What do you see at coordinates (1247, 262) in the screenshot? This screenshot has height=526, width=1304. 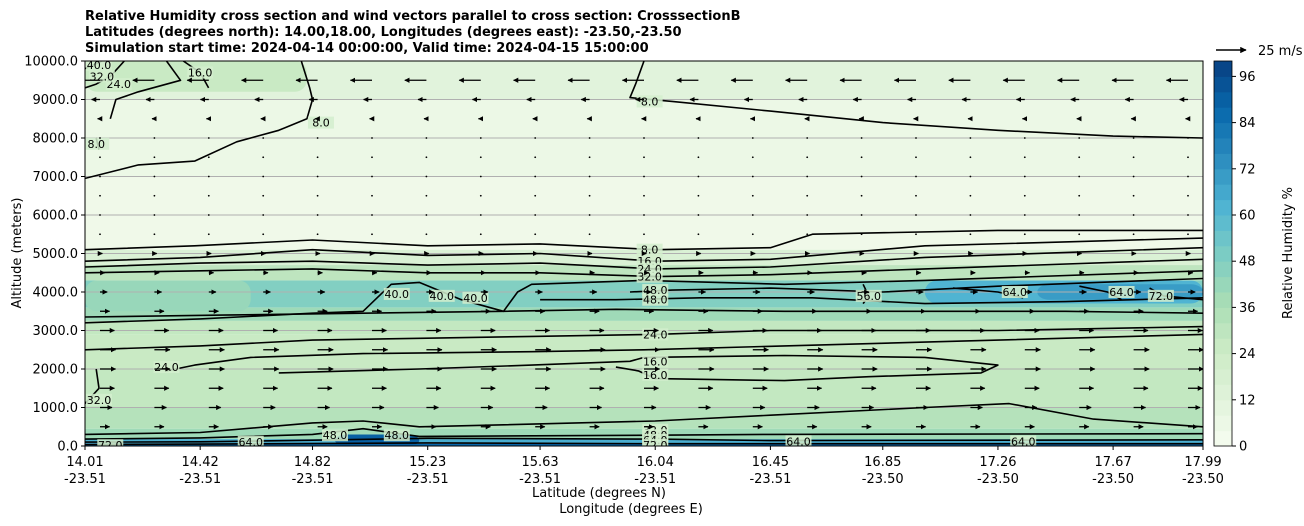 I see `colorbar-tick-label: 48` at bounding box center [1247, 262].